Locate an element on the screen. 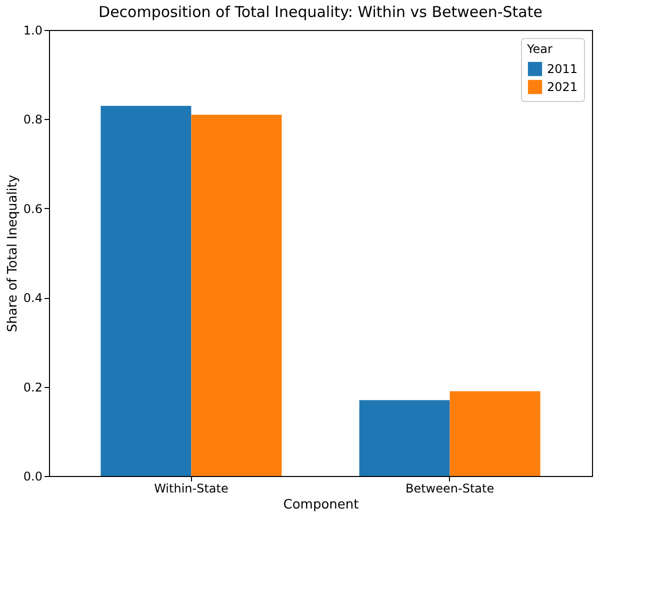  y-axis-title: Share of Total Inequality is located at coordinates (12, 253).